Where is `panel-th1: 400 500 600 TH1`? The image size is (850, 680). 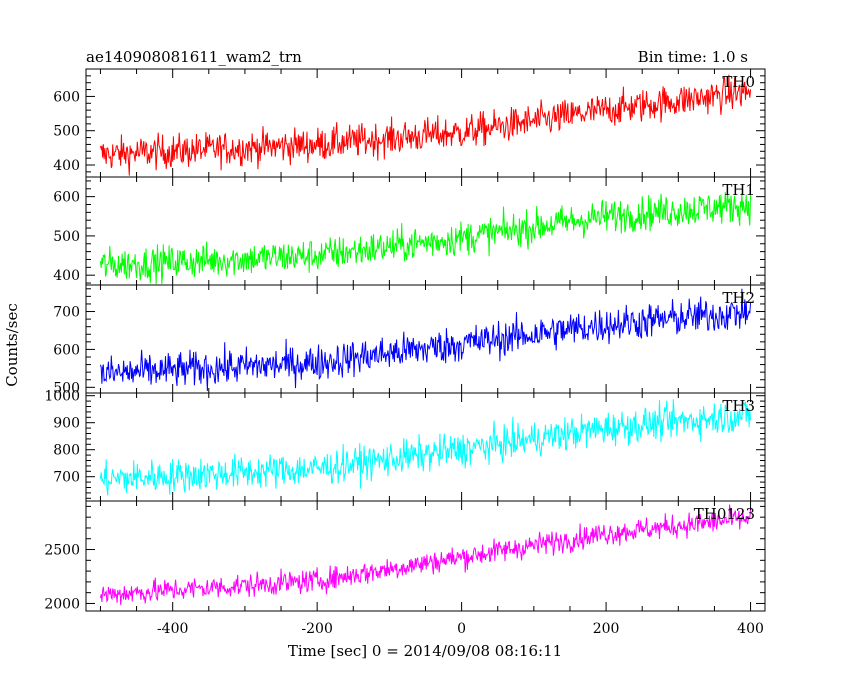
panel-th1: 400 500 600 TH1 is located at coordinates (409, 231).